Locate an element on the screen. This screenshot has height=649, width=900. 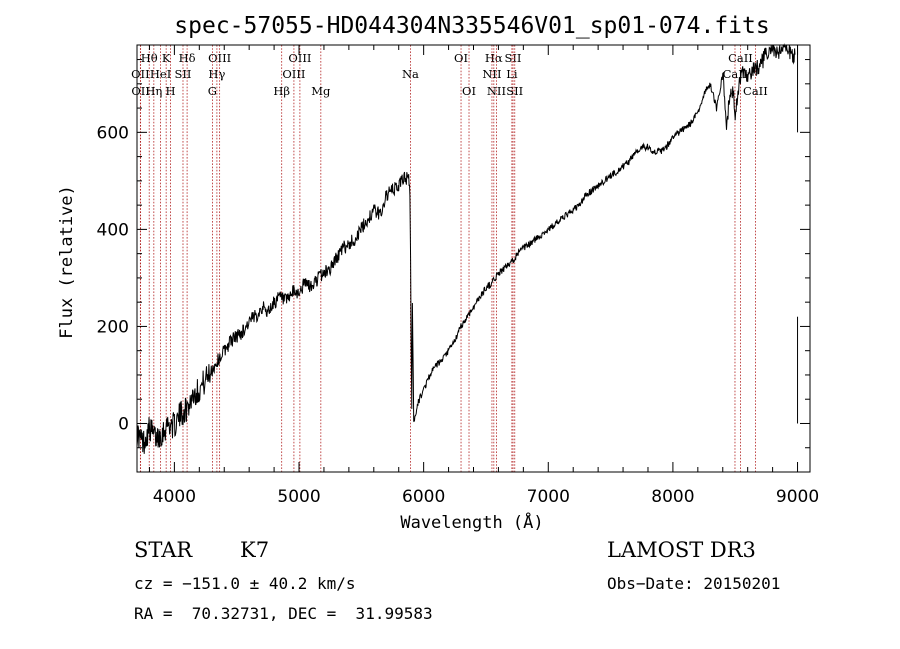
spectral-line-label-7: H is located at coordinates (171, 91).